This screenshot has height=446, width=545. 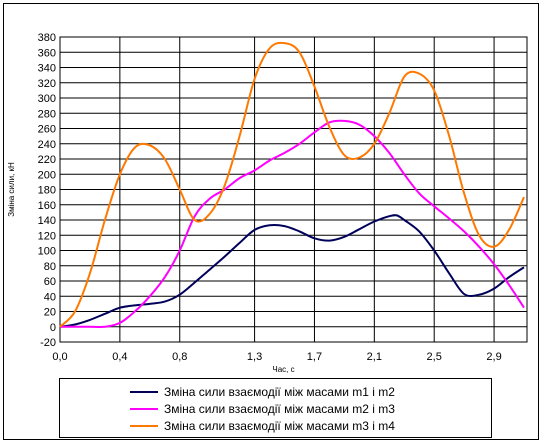 What do you see at coordinates (314, 357) in the screenshot?
I see `x-tick-label: 1,7` at bounding box center [314, 357].